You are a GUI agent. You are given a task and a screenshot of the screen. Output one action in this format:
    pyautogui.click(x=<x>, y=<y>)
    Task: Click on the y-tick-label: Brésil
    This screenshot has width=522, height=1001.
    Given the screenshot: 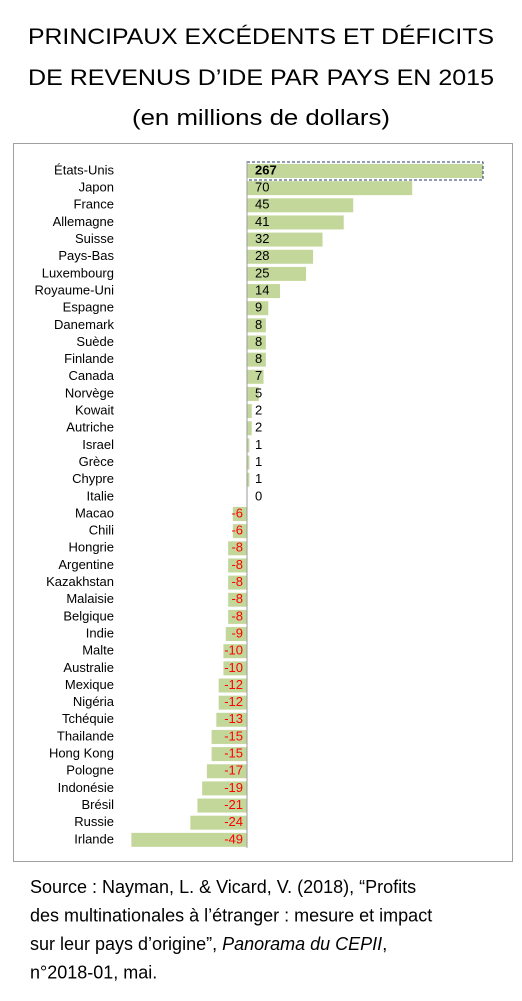 What is the action you would take?
    pyautogui.click(x=97, y=804)
    